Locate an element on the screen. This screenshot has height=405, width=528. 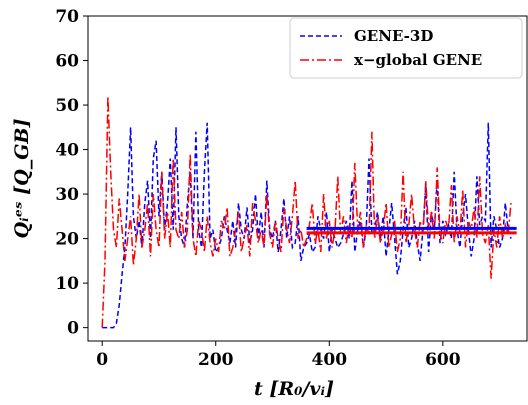
y-tick-label: 20 is located at coordinates (67, 240).